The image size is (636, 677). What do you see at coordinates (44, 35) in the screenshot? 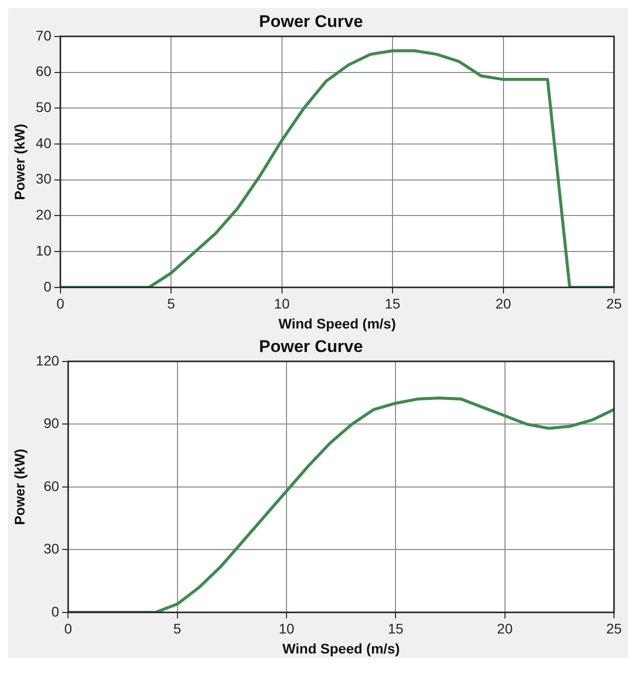
I see `y-tick-label: 70` at bounding box center [44, 35].